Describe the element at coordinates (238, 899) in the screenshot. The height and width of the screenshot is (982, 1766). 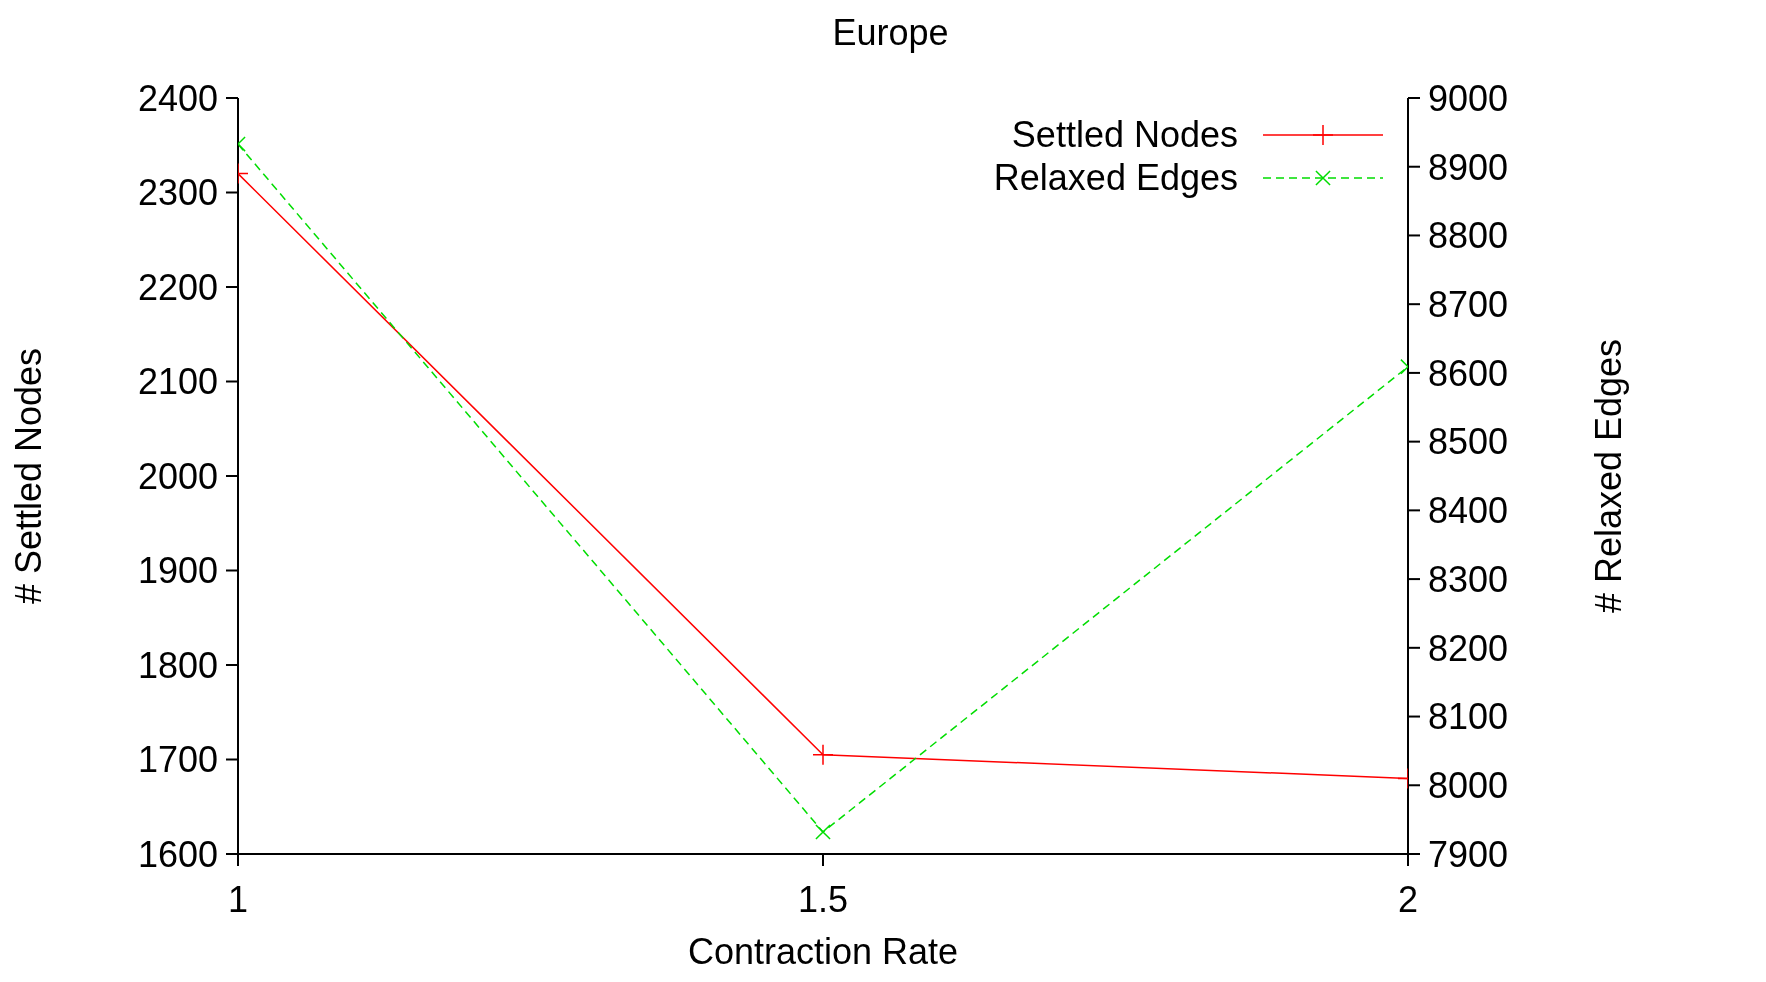
I see `x-tick-label: 1` at that location.